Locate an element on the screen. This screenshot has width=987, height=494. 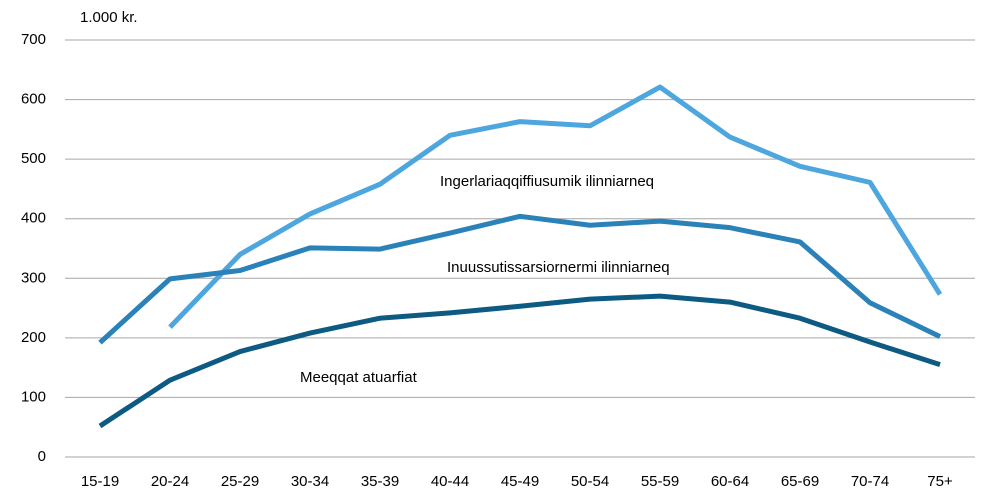
x-tick-label: 75+ is located at coordinates (940, 481).